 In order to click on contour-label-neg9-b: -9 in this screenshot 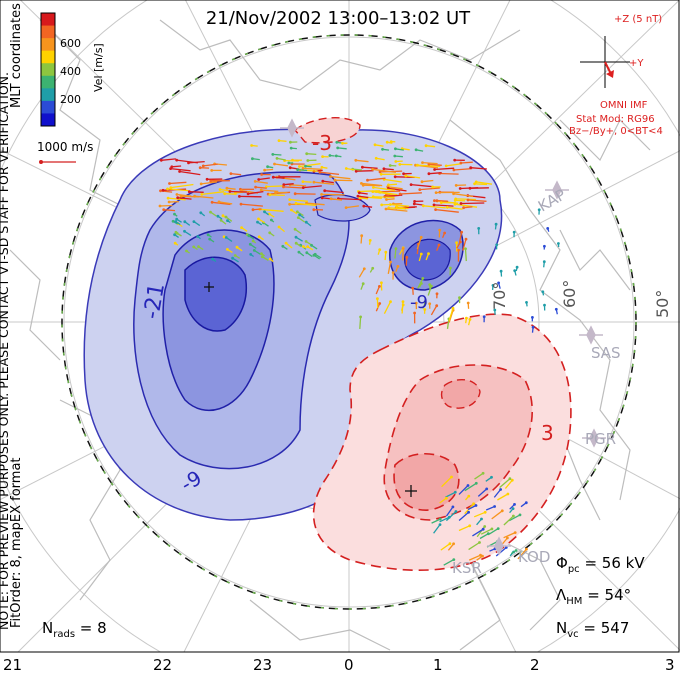, I will do `click(419, 302)`.